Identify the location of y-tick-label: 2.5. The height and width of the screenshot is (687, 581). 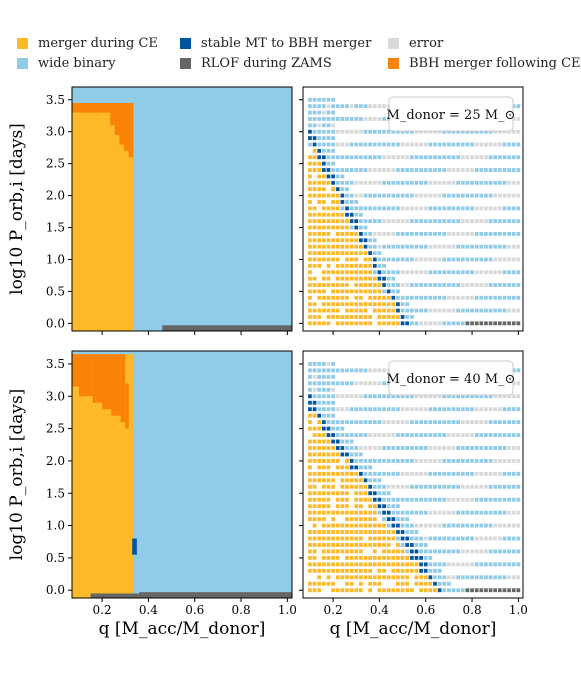
(55, 429).